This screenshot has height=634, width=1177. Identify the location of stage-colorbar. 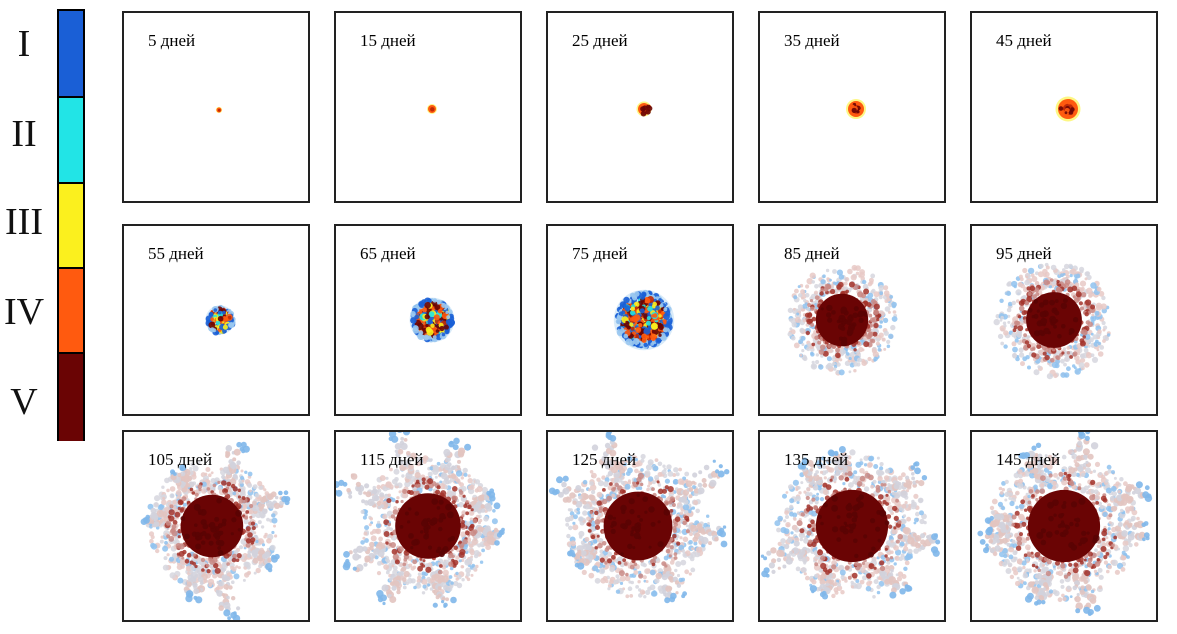
(71, 225).